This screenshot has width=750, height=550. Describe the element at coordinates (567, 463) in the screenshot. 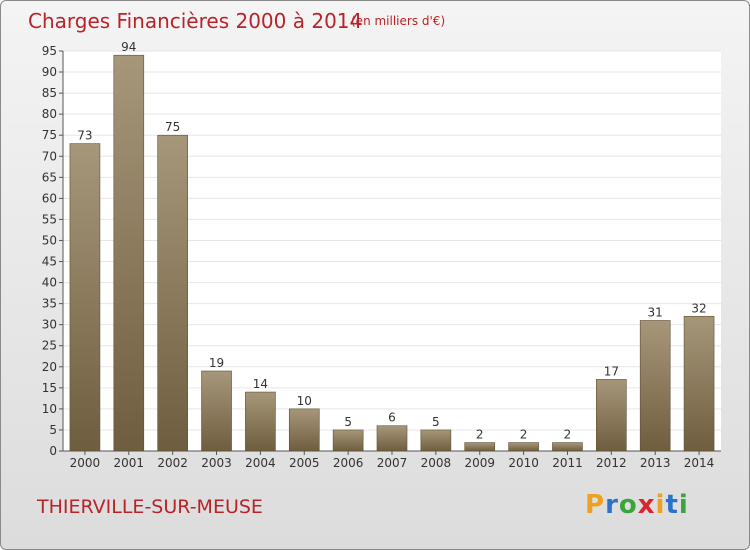

I see `x-tick-label: 2011` at that location.